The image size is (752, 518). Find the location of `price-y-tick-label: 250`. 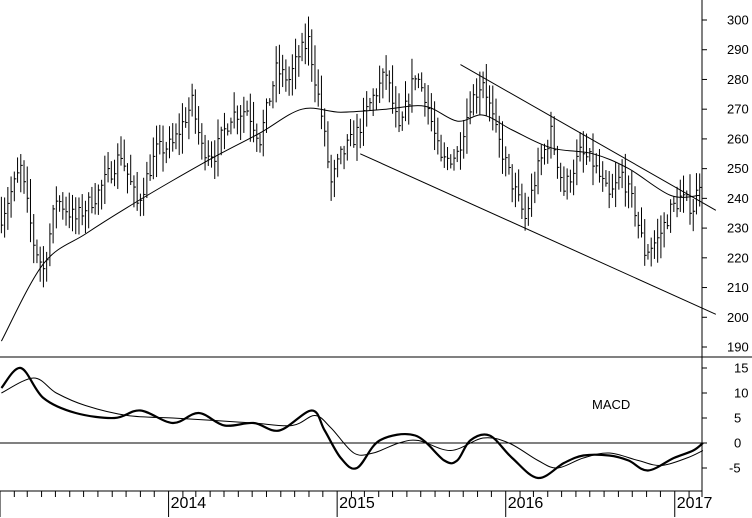

price-y-tick-label: 250 is located at coordinates (738, 168).